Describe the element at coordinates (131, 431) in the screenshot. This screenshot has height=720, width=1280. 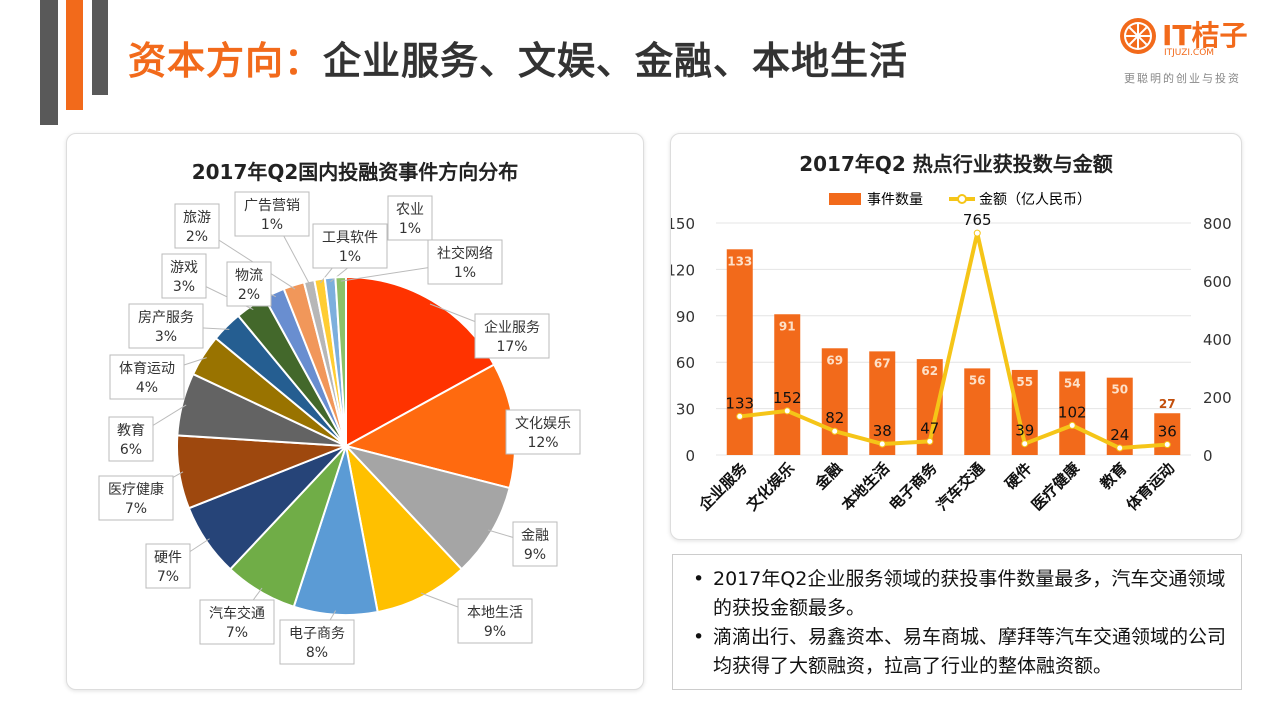
I see `pie-label: 教育` at that location.